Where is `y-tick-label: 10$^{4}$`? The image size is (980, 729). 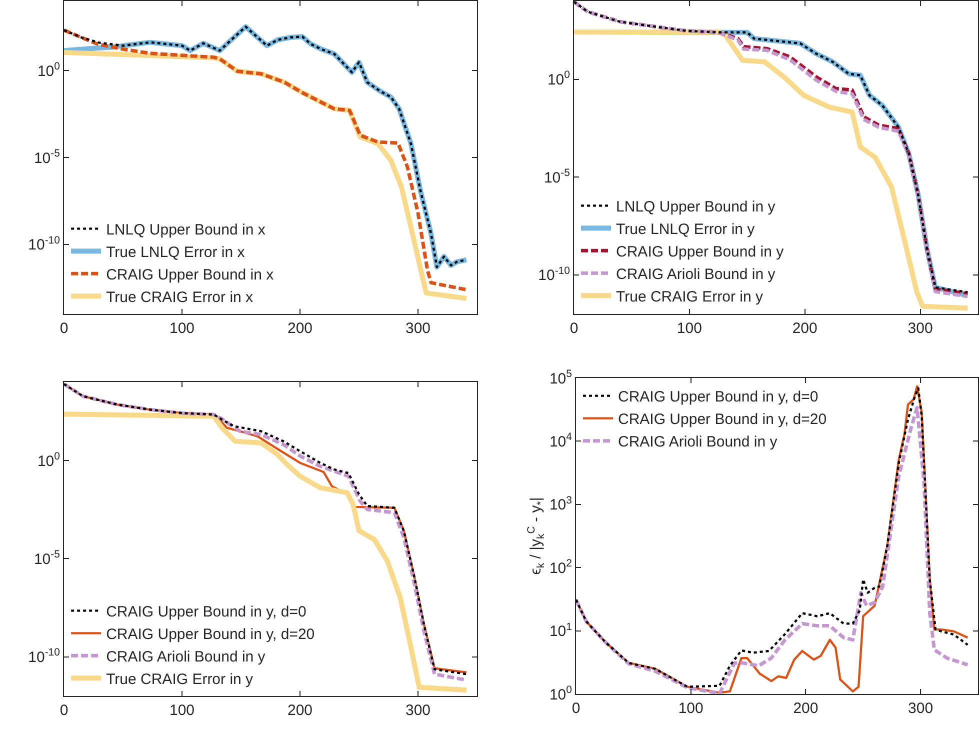 y-tick-label: 10$^{4}$ is located at coordinates (560, 440).